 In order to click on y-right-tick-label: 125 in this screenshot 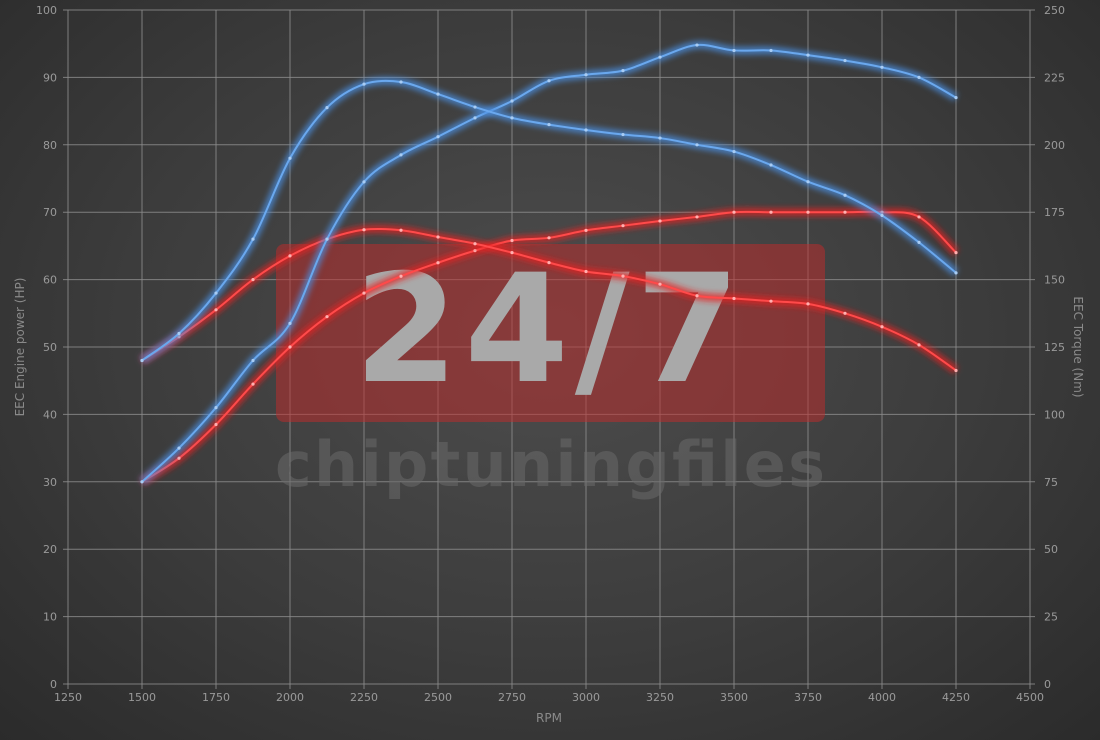, I will do `click(1054, 347)`.